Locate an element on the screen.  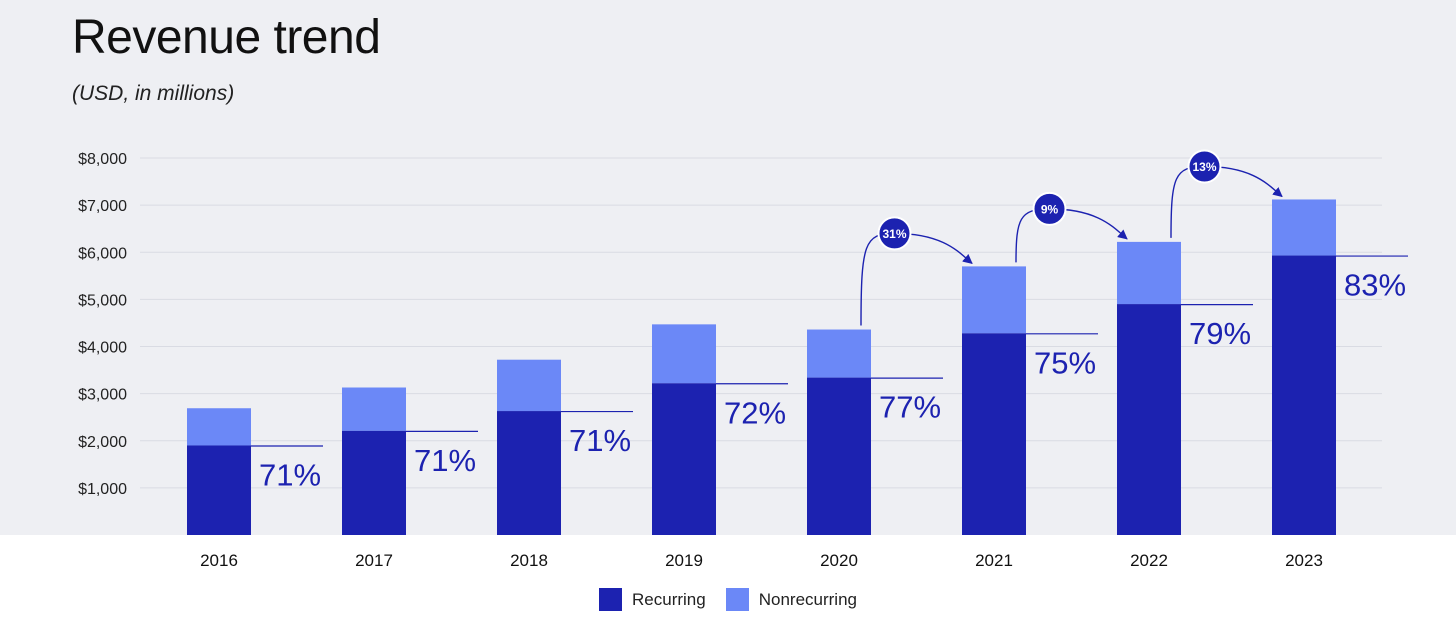
x-tick-label: 2020 is located at coordinates (839, 560).